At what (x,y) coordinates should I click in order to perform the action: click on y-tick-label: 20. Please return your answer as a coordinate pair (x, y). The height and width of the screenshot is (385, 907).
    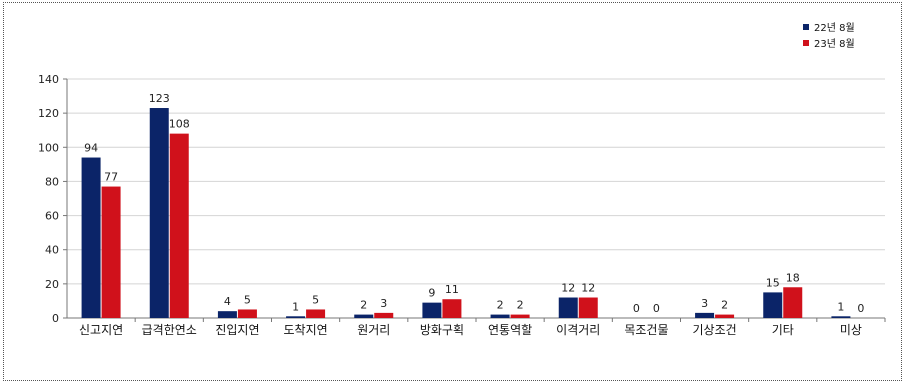
    Looking at the image, I should click on (52, 284).